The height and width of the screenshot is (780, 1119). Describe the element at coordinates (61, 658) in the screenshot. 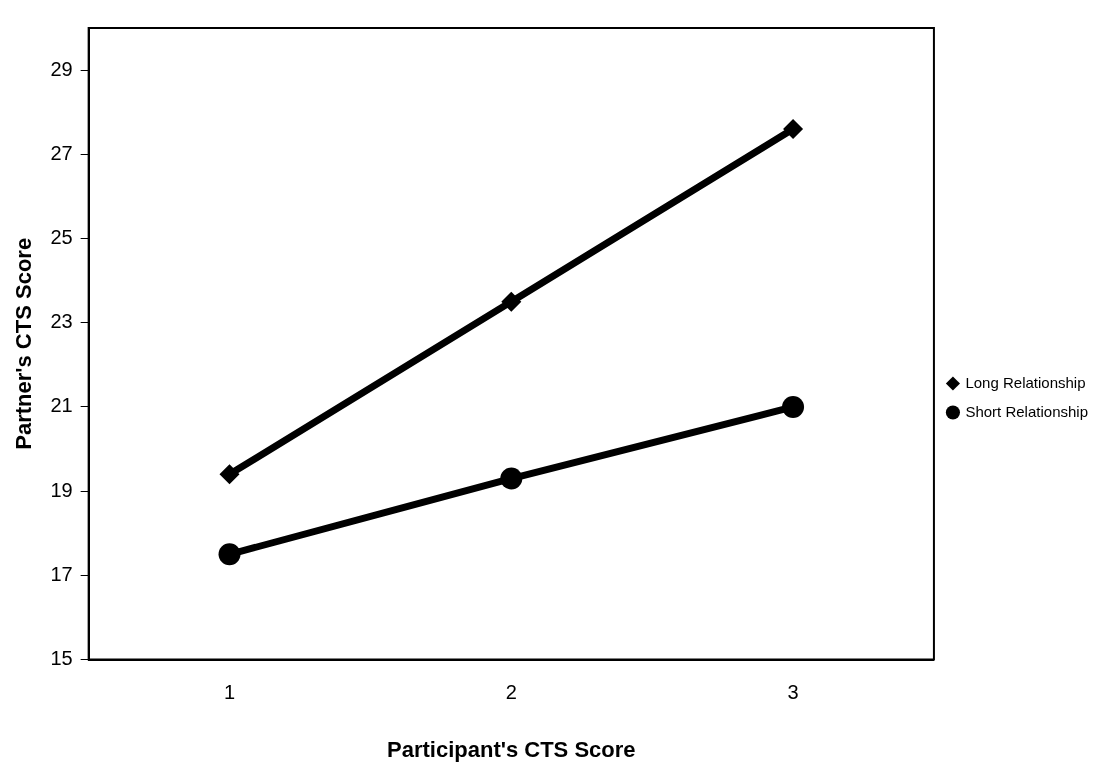

I see `y-tick-label: 15` at that location.